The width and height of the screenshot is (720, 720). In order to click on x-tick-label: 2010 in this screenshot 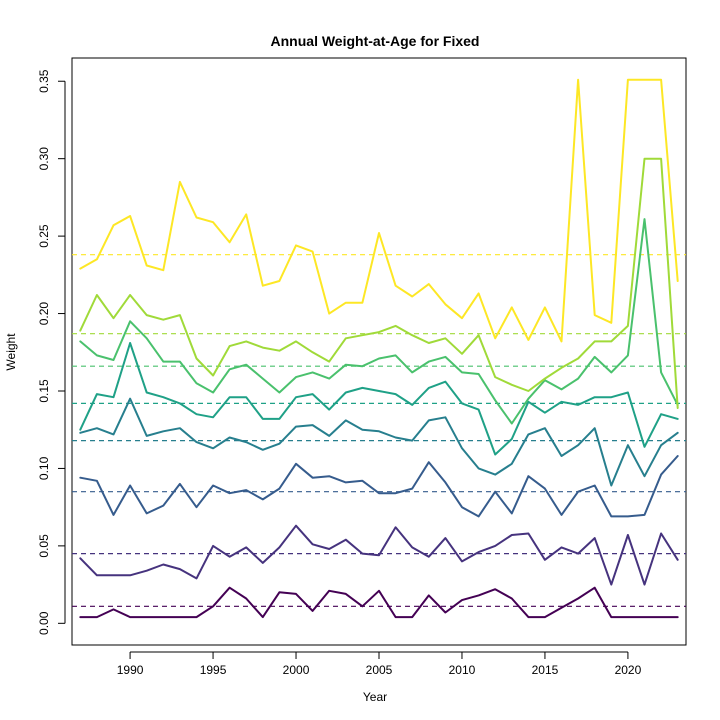, I will do `click(462, 670)`.